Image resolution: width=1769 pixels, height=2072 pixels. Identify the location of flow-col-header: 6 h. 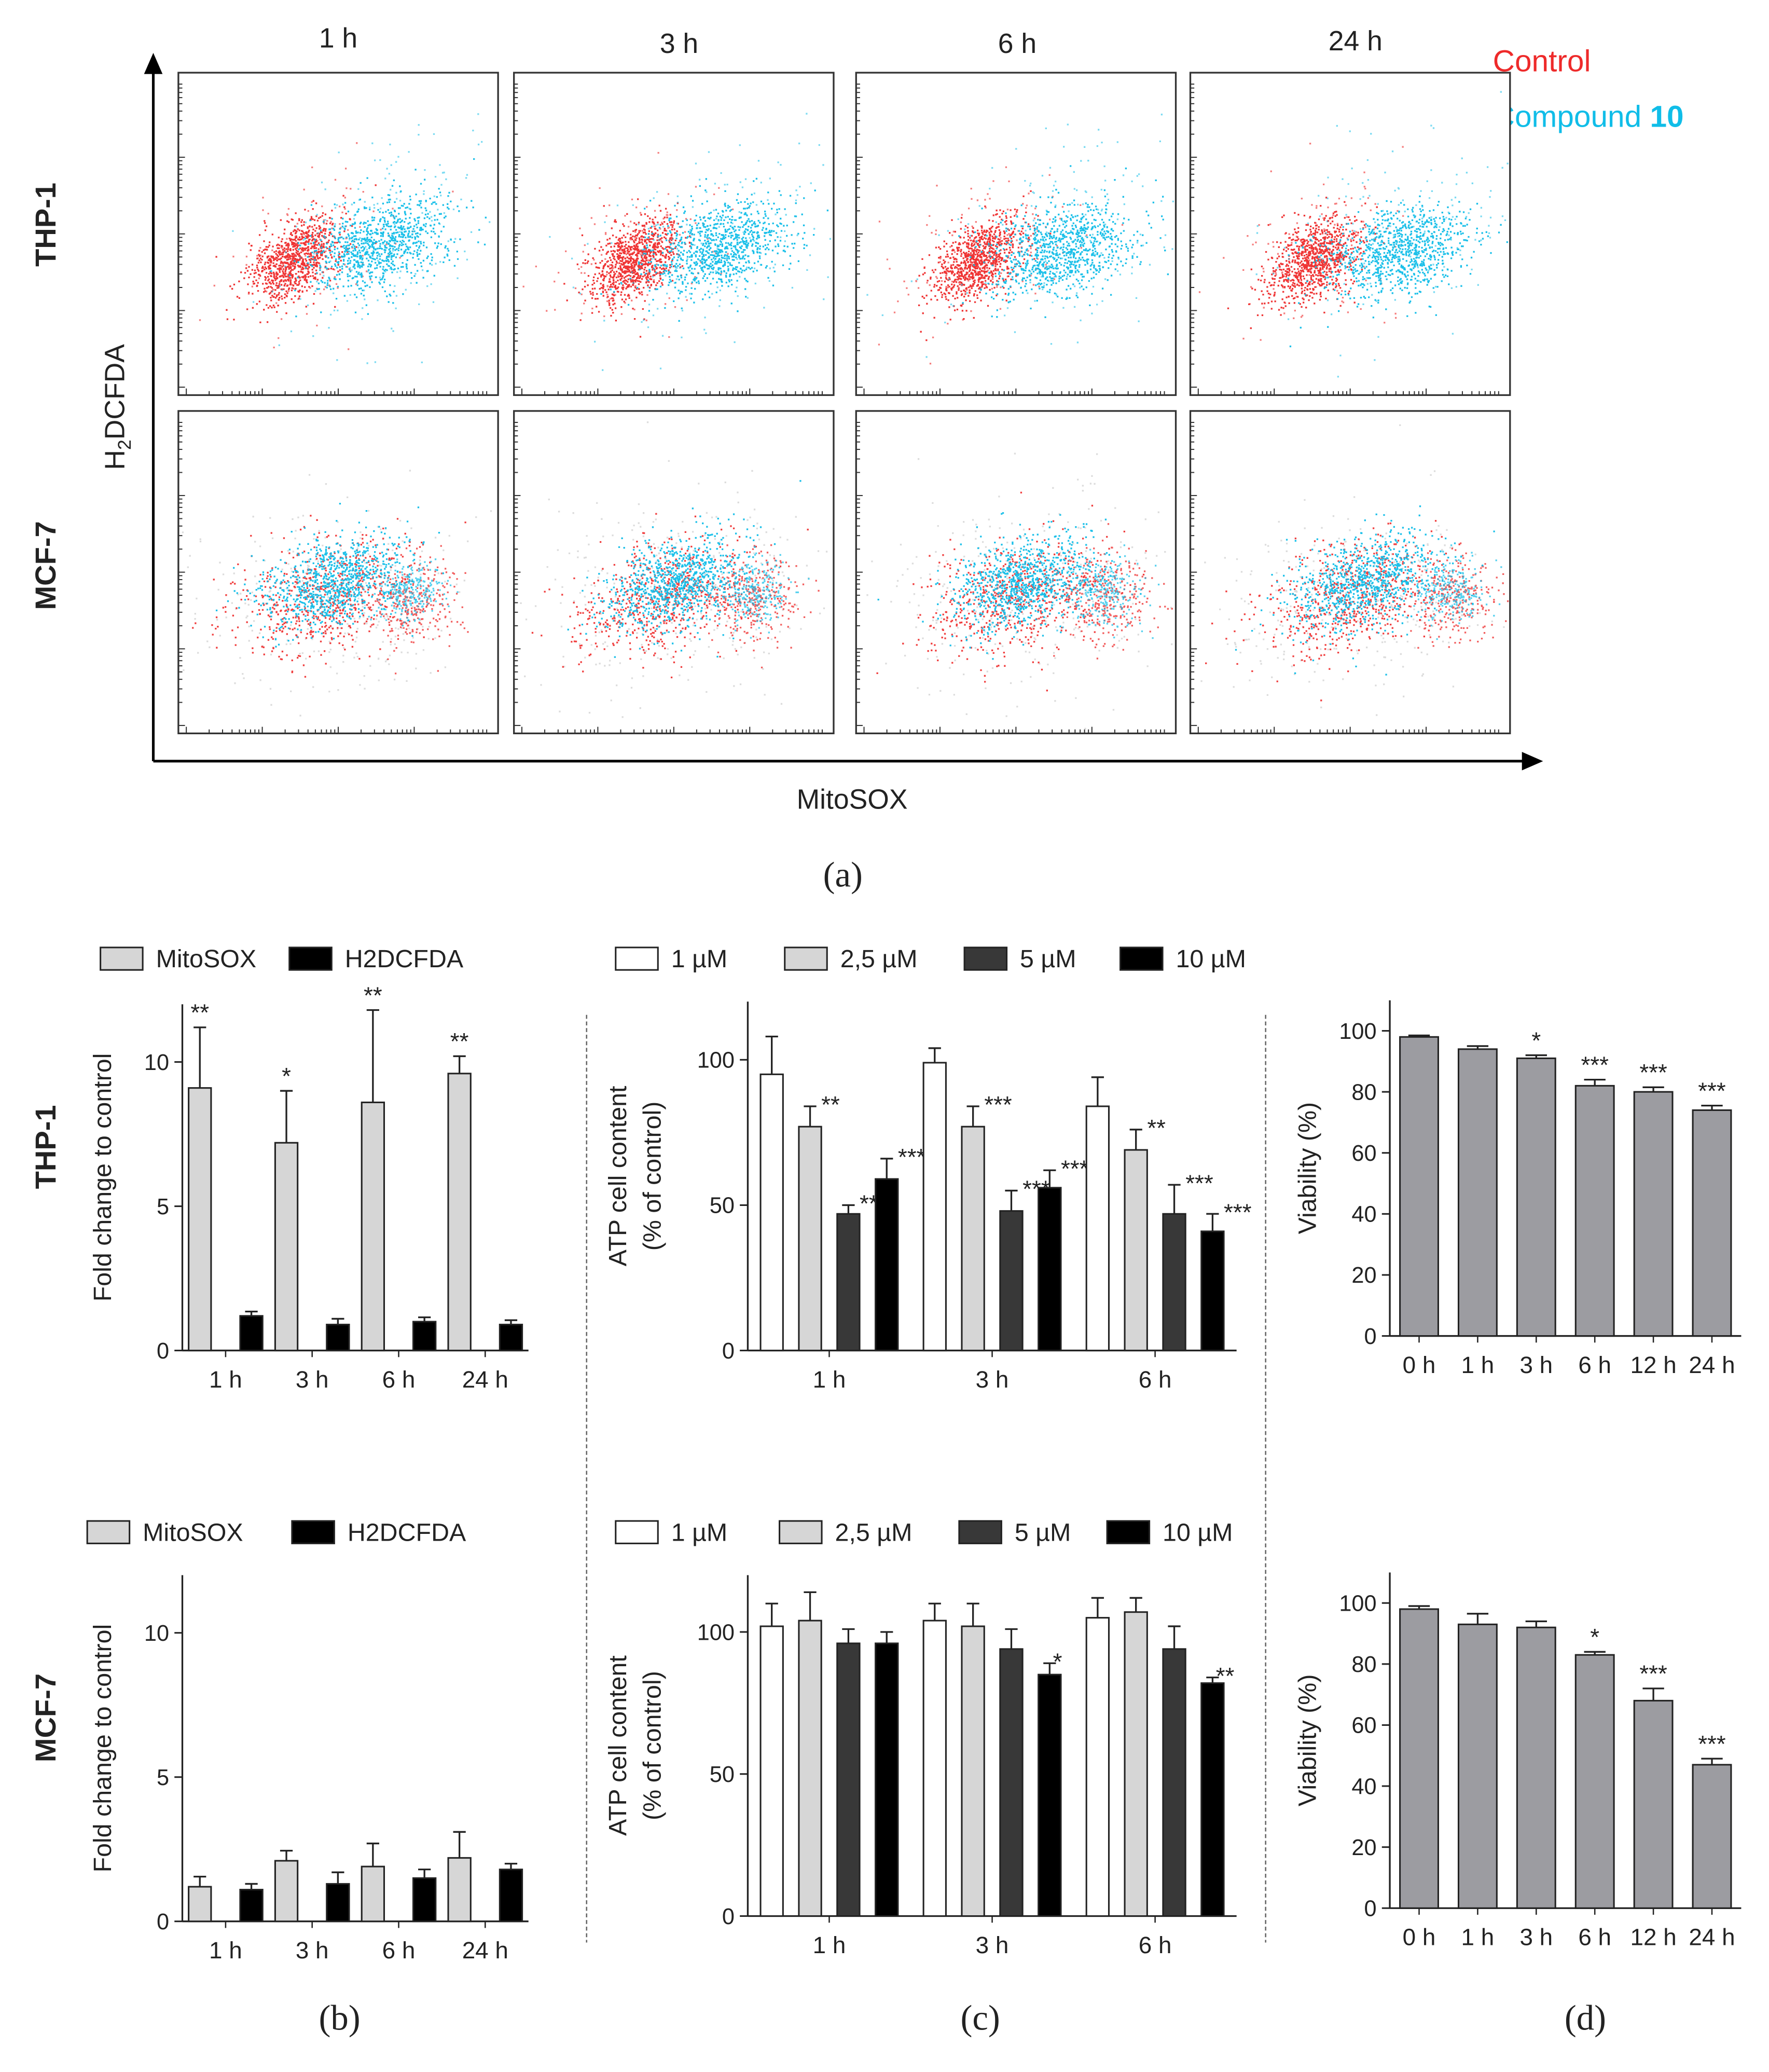
(1017, 44).